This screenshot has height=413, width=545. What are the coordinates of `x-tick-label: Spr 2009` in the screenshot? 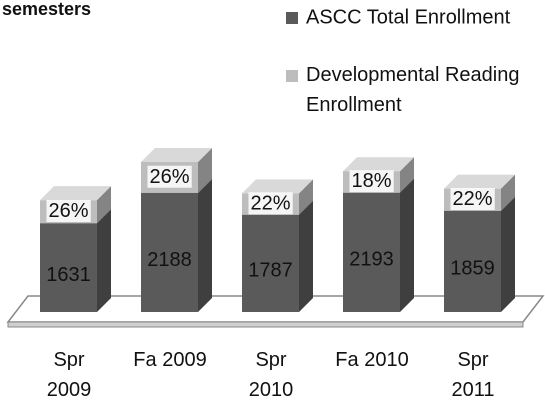 It's located at (69, 375).